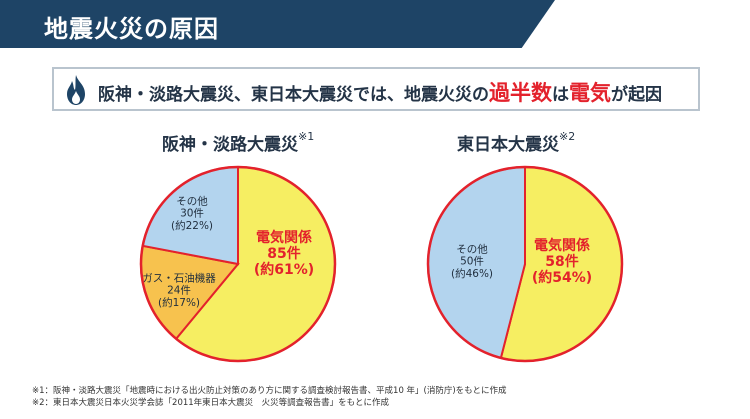 This screenshot has height=419, width=750. I want to click on chart-title-hanshin-note: ※1, so click(306, 136).